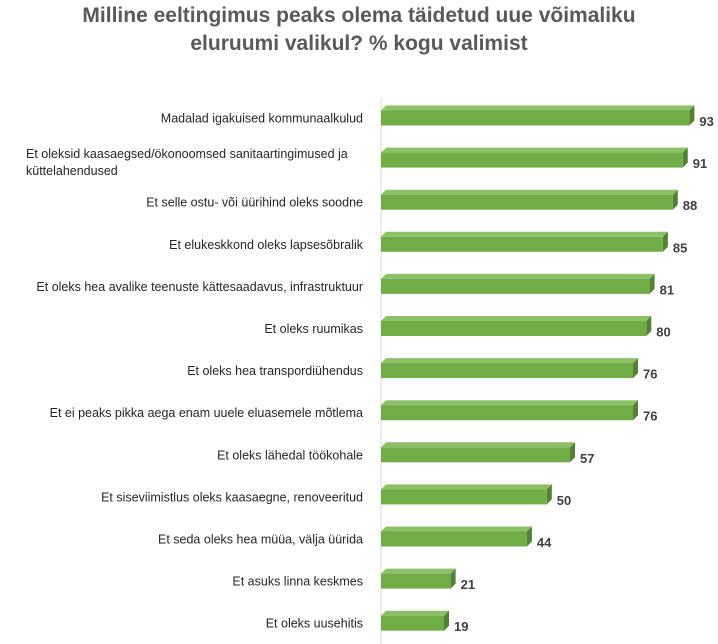 Image resolution: width=718 pixels, height=644 pixels. What do you see at coordinates (262, 119) in the screenshot?
I see `category-label: Madalad igakuised kommunaalkulud` at bounding box center [262, 119].